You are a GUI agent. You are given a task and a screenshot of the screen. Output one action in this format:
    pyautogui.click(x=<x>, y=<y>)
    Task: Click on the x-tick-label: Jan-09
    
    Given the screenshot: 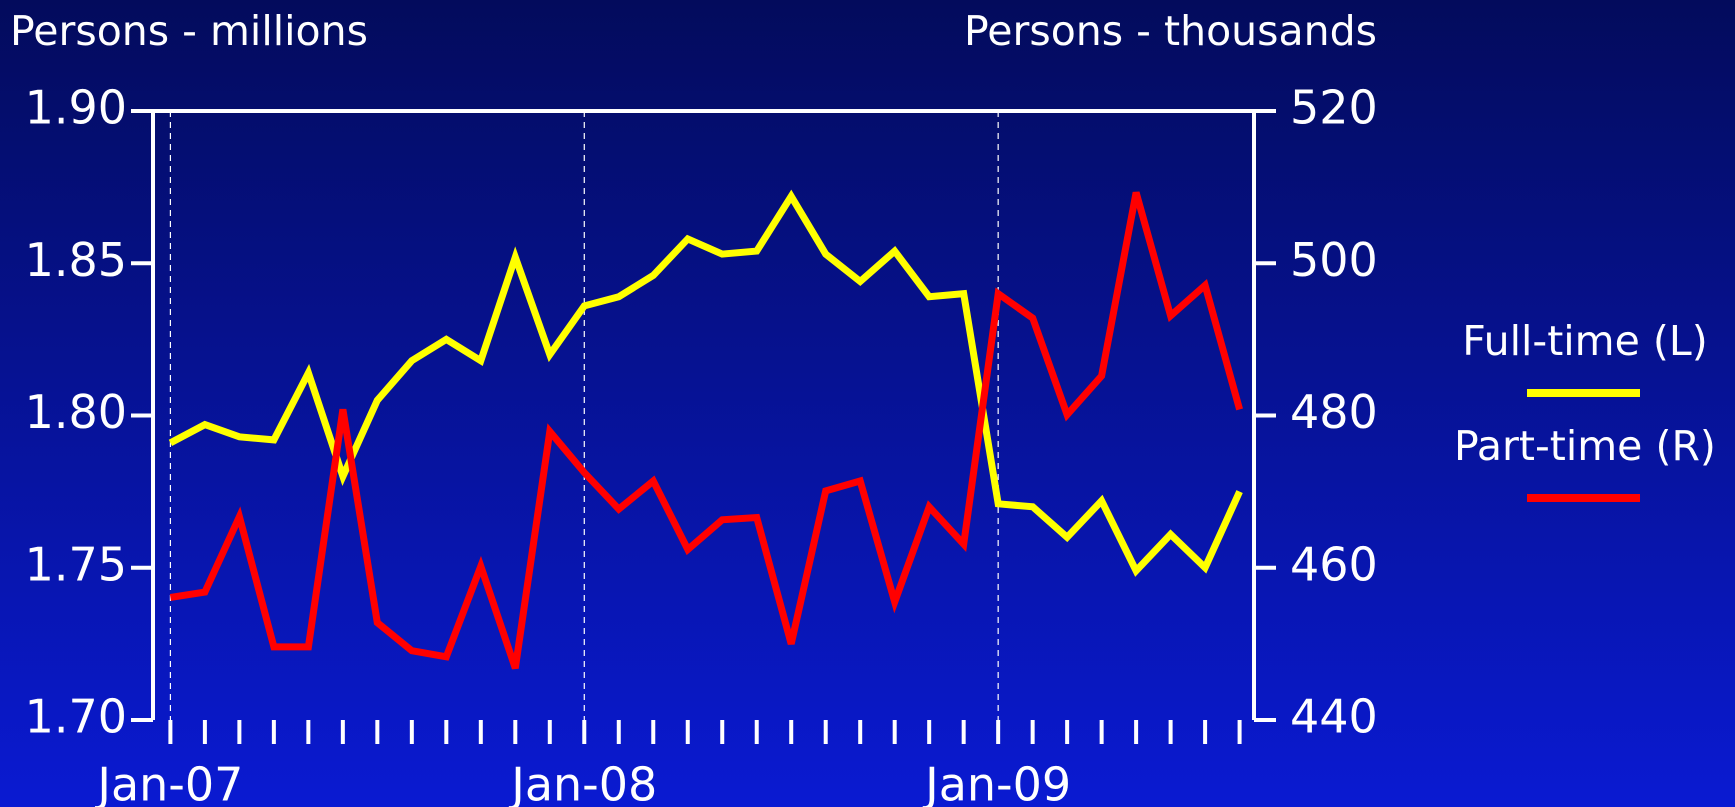 What is the action you would take?
    pyautogui.click(x=996, y=782)
    